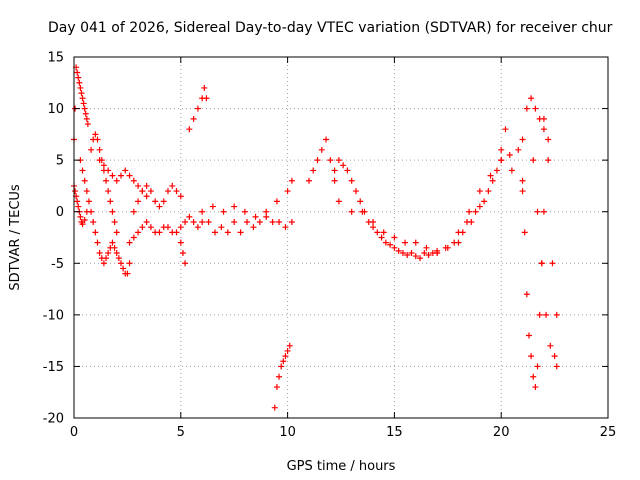 This screenshot has width=640, height=480. Describe the element at coordinates (501, 149) in the screenshot. I see `data-point-s16` at that location.